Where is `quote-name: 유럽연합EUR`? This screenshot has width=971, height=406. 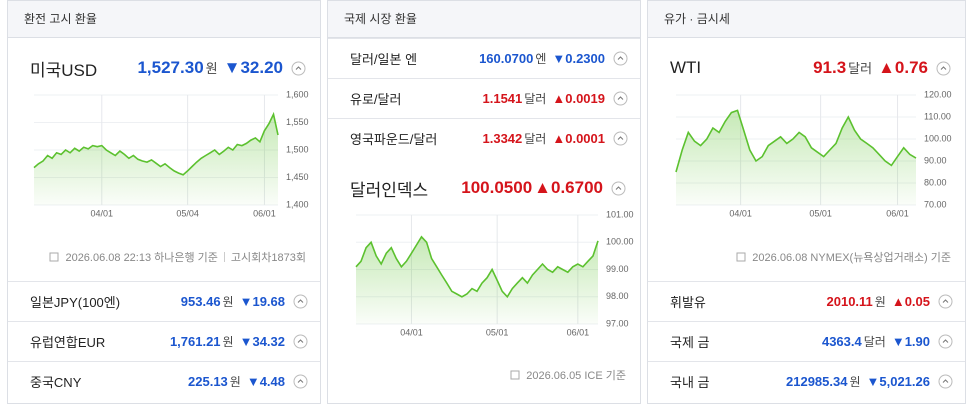 quote-name: 유럽연합EUR is located at coordinates (68, 342).